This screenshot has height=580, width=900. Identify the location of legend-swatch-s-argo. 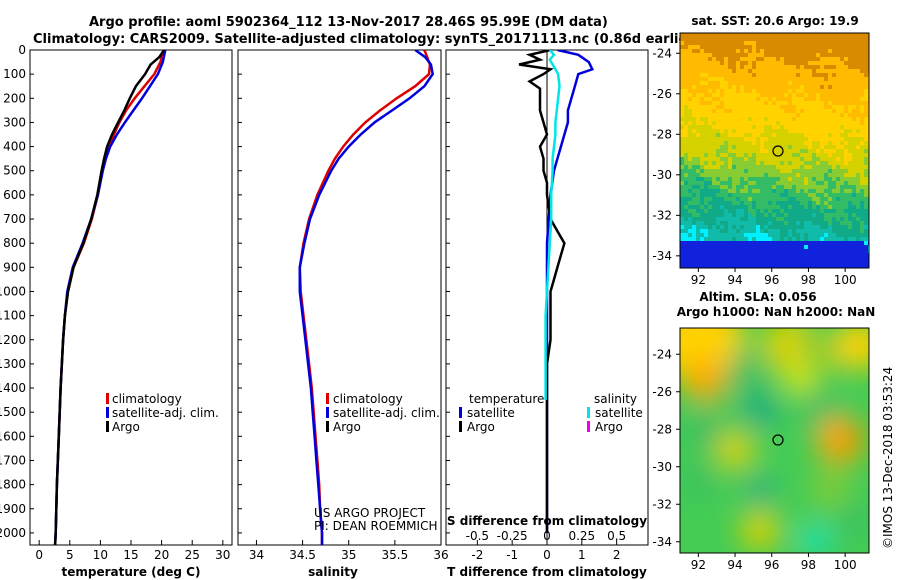
(588, 426).